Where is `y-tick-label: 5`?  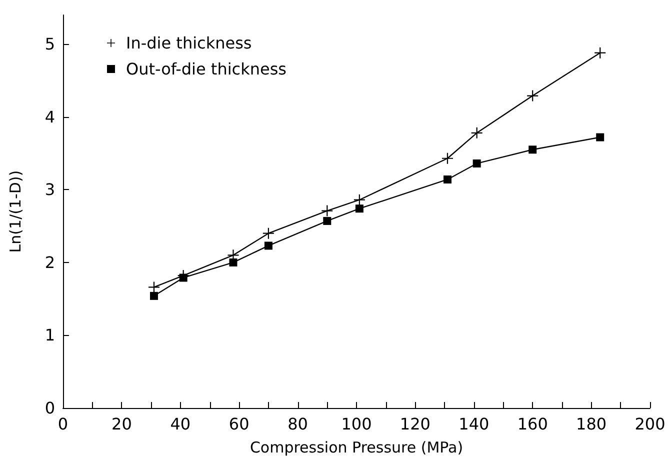
y-tick-label: 5 is located at coordinates (49, 44).